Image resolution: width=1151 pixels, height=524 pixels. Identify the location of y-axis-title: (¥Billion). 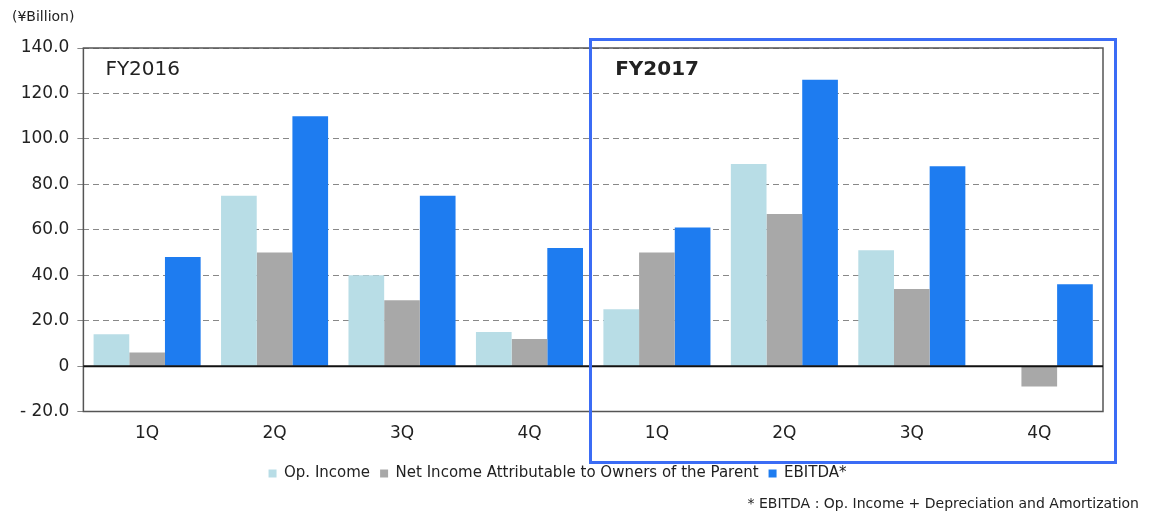
(43, 15).